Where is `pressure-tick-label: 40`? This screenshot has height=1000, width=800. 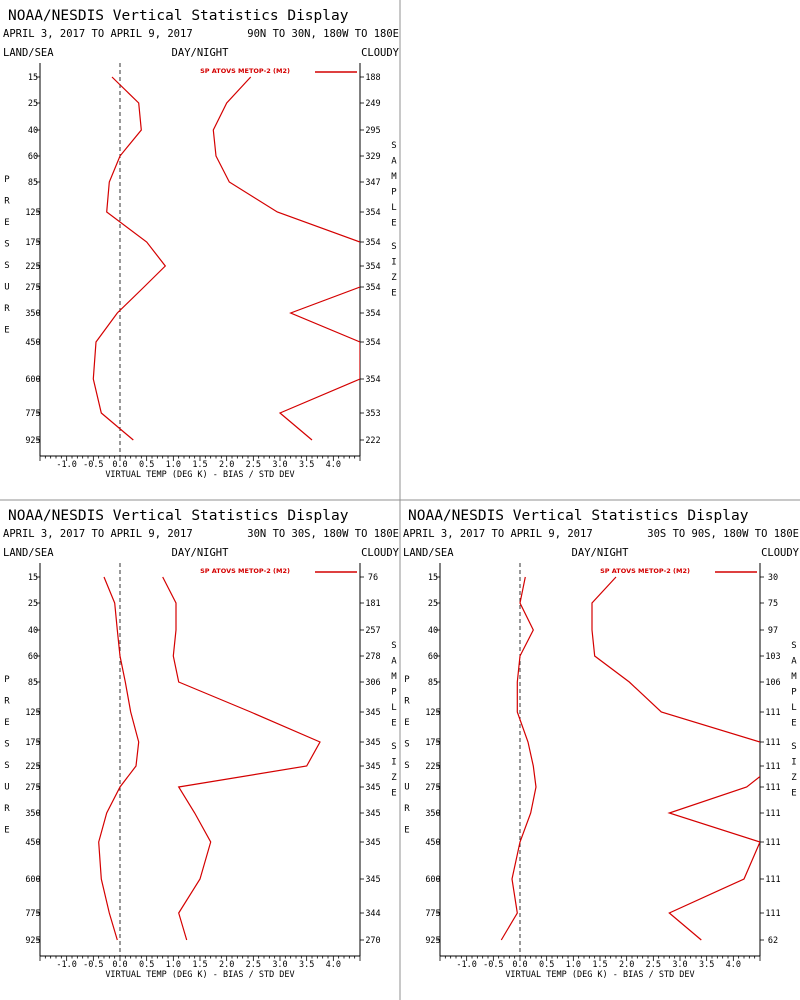
pressure-tick-label: 40 is located at coordinates (33, 131).